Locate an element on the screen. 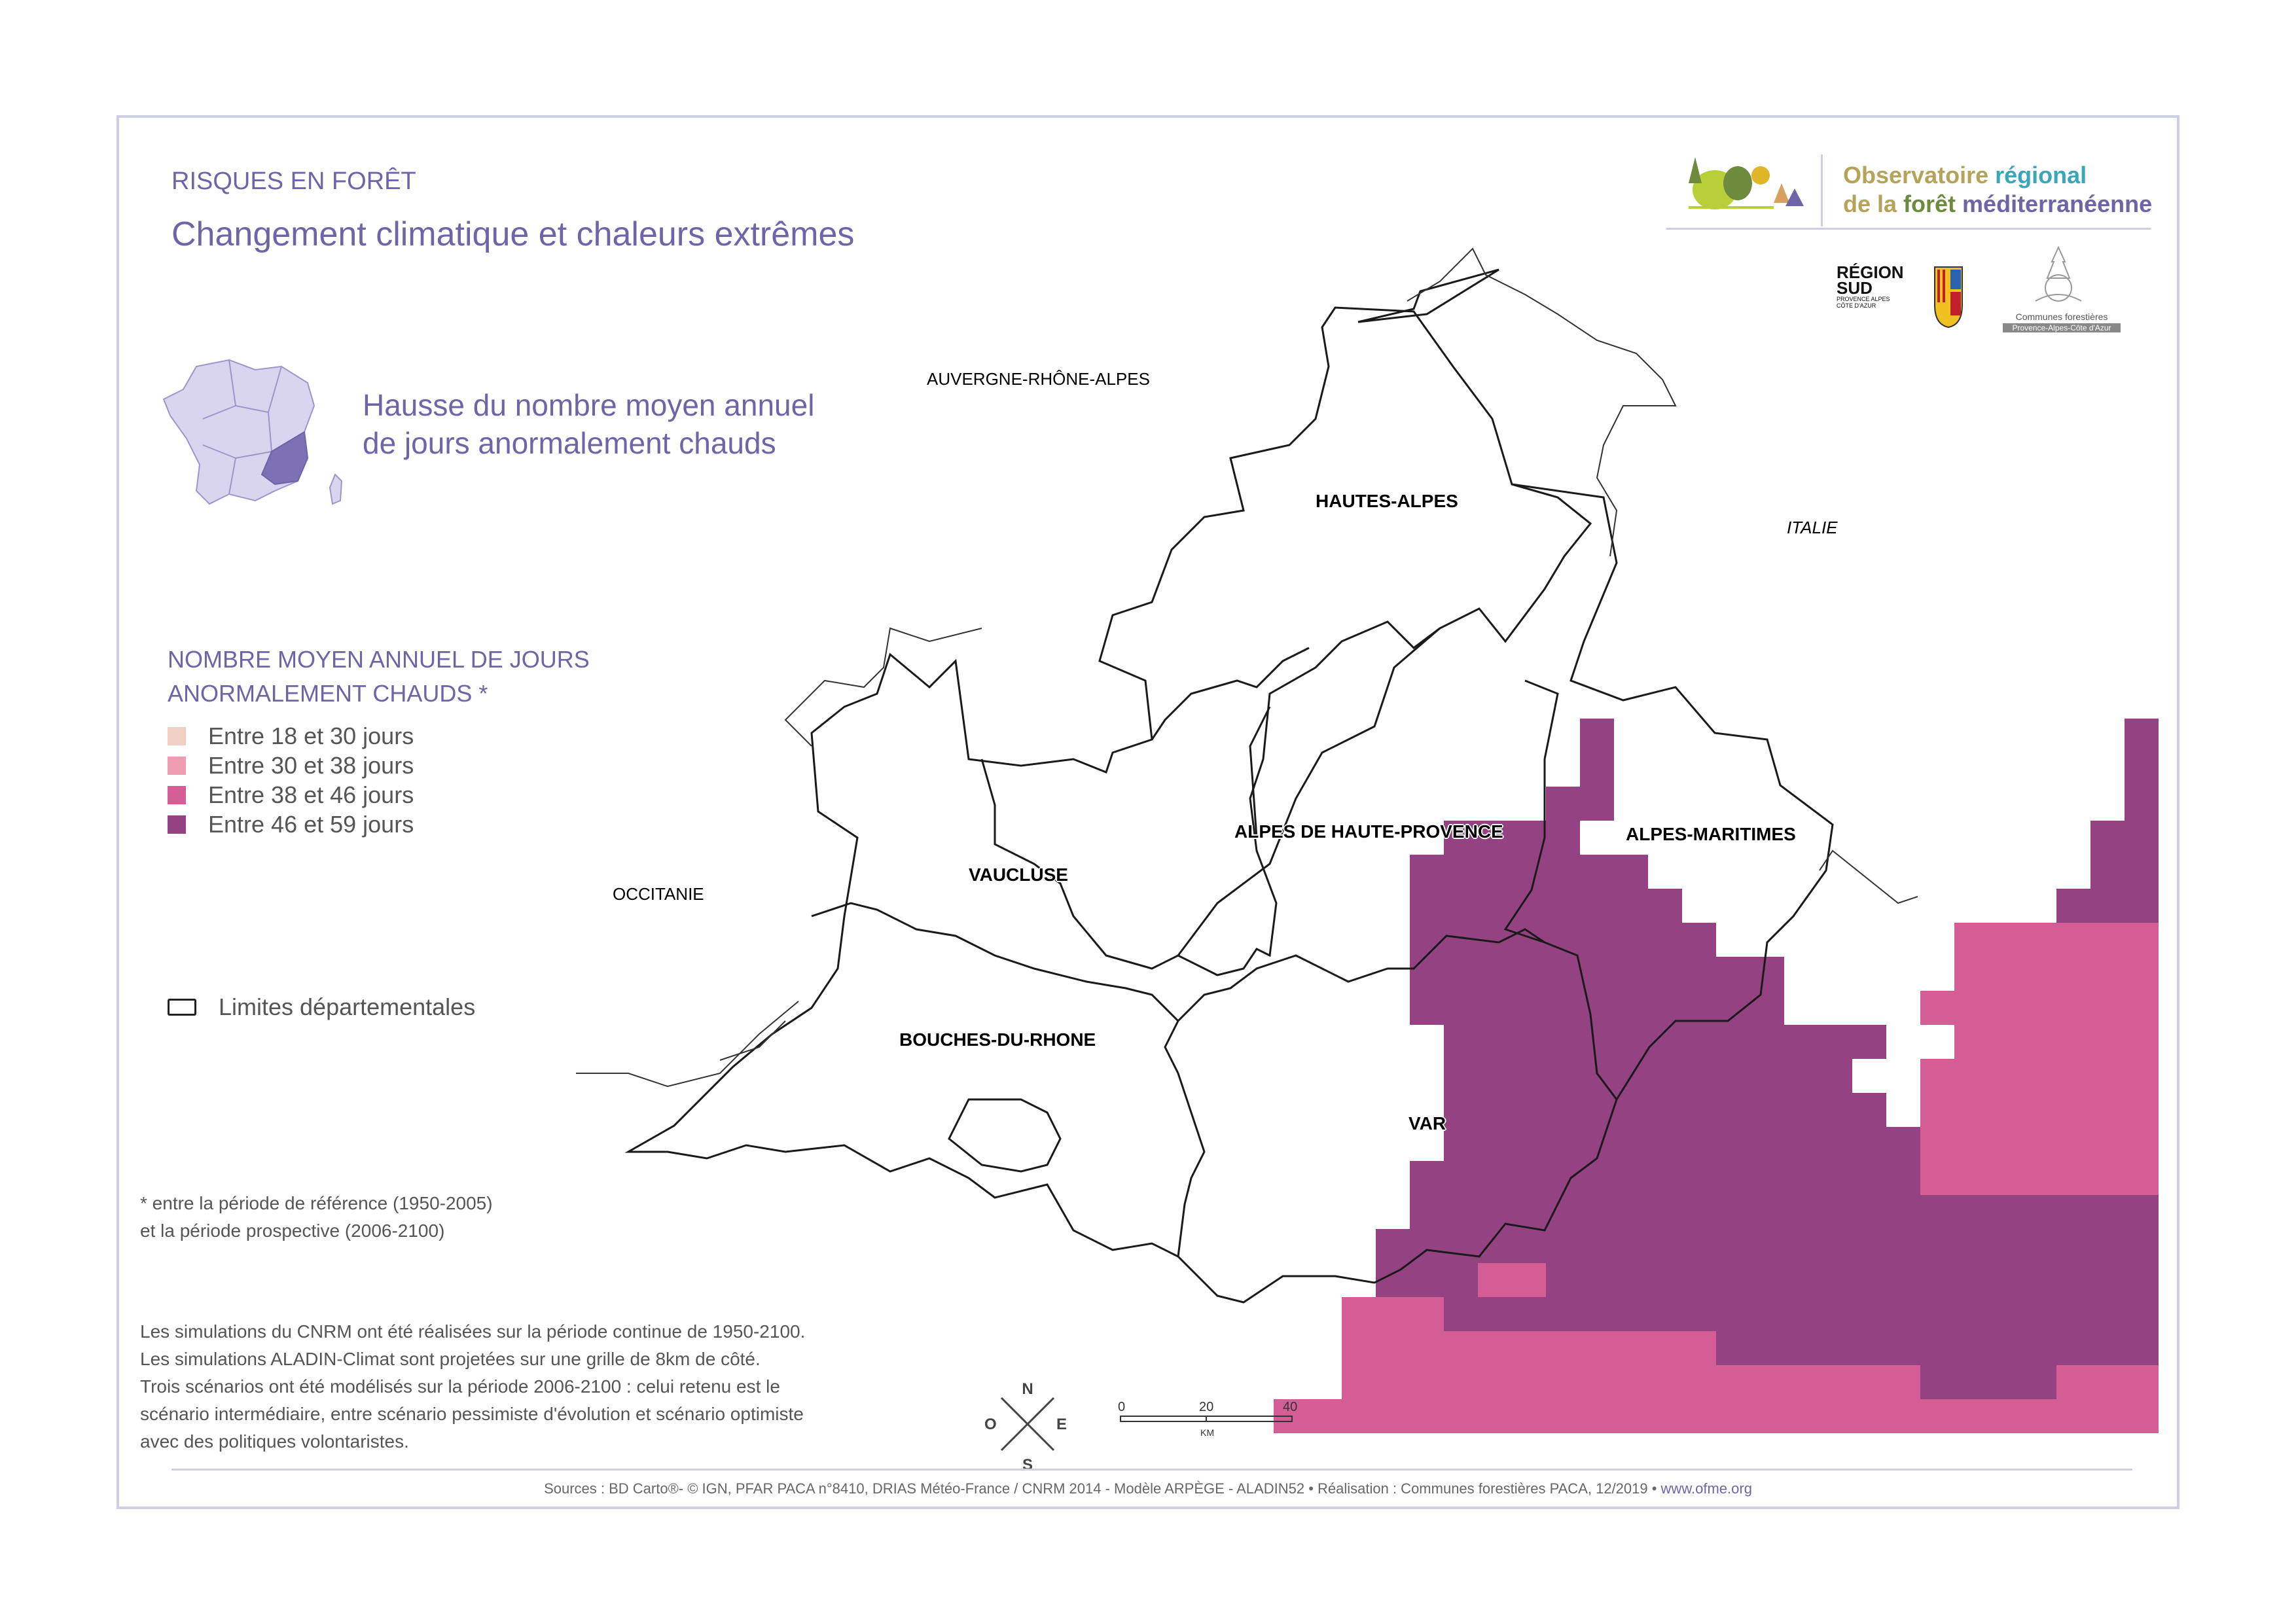  sources-link: www.ofme.org is located at coordinates (1706, 1489).